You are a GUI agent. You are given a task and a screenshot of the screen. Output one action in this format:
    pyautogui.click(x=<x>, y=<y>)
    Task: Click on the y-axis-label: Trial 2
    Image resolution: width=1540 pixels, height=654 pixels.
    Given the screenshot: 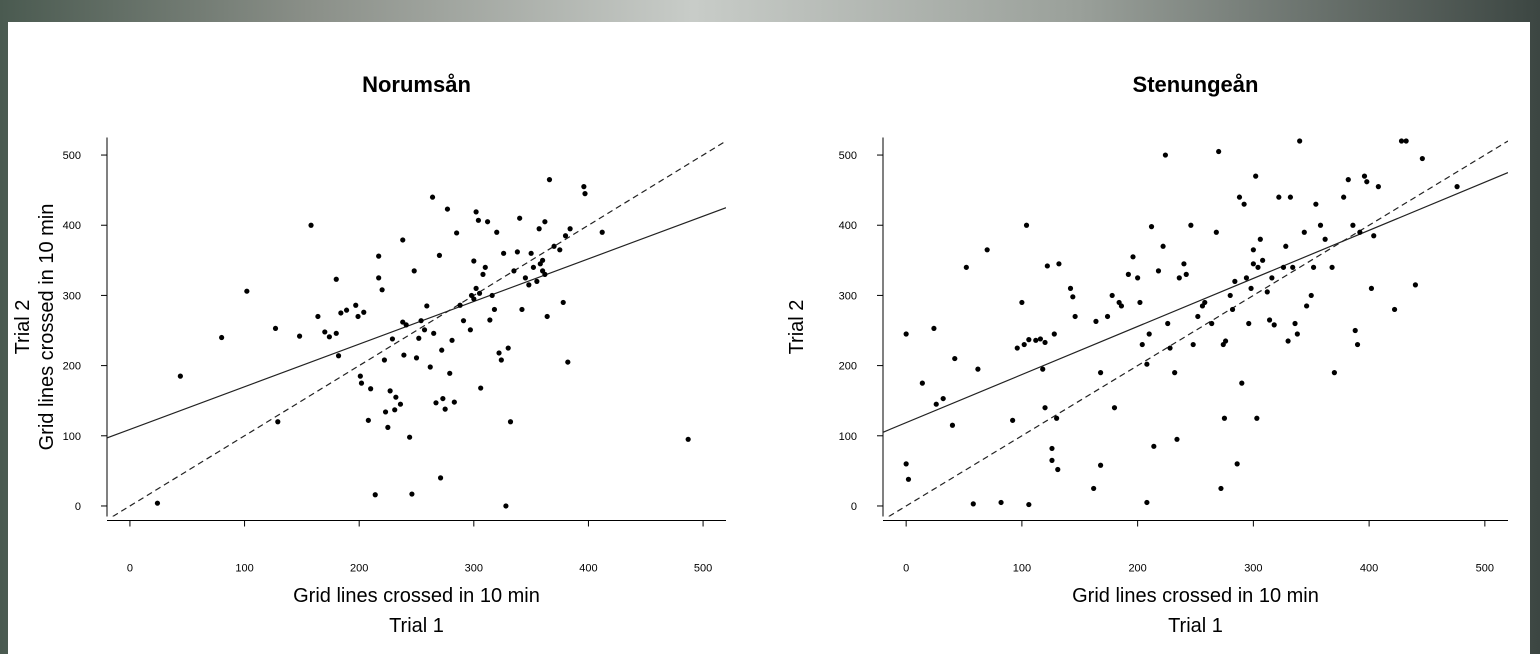 What is the action you would take?
    pyautogui.click(x=797, y=327)
    